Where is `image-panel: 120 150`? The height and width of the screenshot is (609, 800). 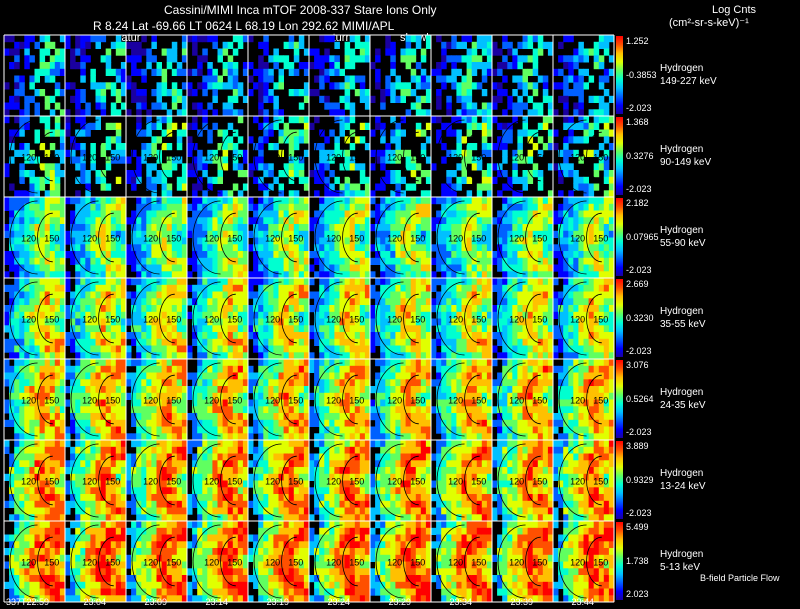 image-panel: 120 150 is located at coordinates (523, 238).